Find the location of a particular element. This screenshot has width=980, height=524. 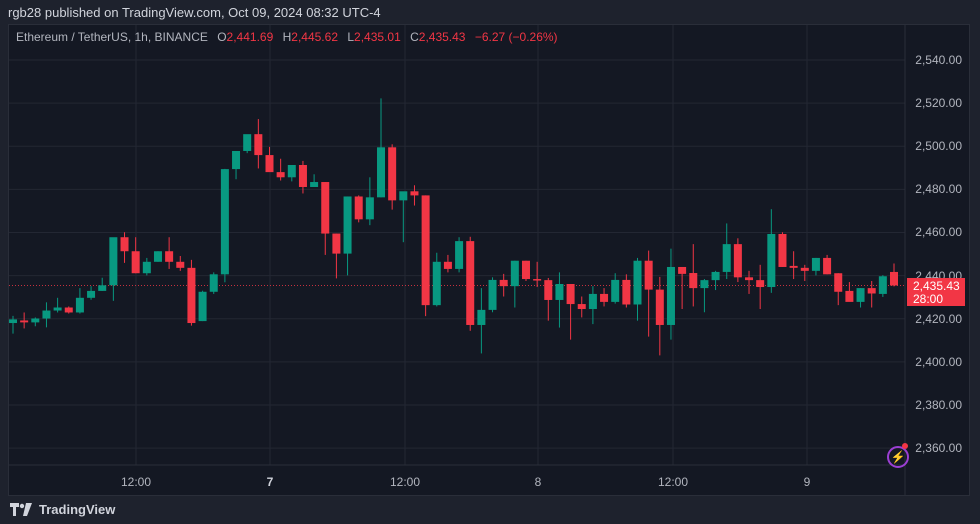

price-tick-label: 2,460.00 is located at coordinates (938, 232).